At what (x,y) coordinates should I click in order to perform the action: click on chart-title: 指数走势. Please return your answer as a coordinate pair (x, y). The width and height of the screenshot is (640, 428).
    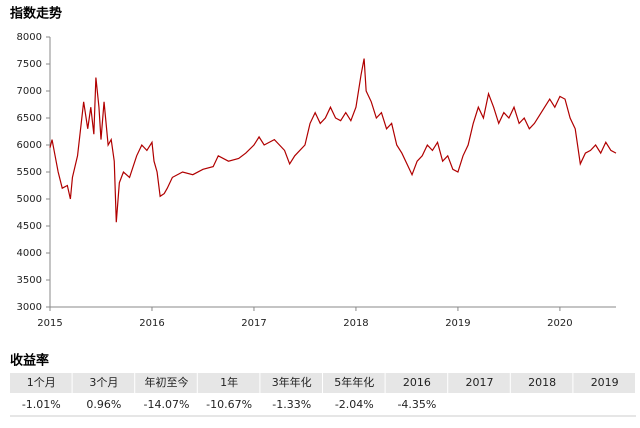
    Looking at the image, I should click on (36, 14).